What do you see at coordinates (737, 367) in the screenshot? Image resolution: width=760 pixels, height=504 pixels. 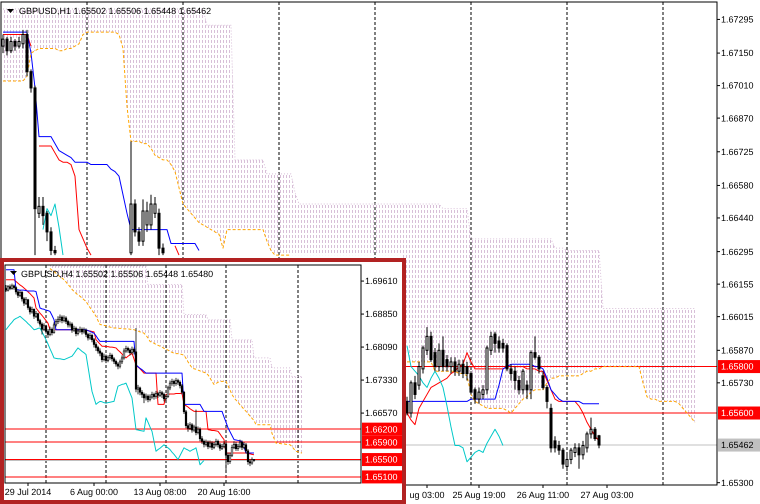 I see `ref-line-label: 1.65800` at bounding box center [737, 367].